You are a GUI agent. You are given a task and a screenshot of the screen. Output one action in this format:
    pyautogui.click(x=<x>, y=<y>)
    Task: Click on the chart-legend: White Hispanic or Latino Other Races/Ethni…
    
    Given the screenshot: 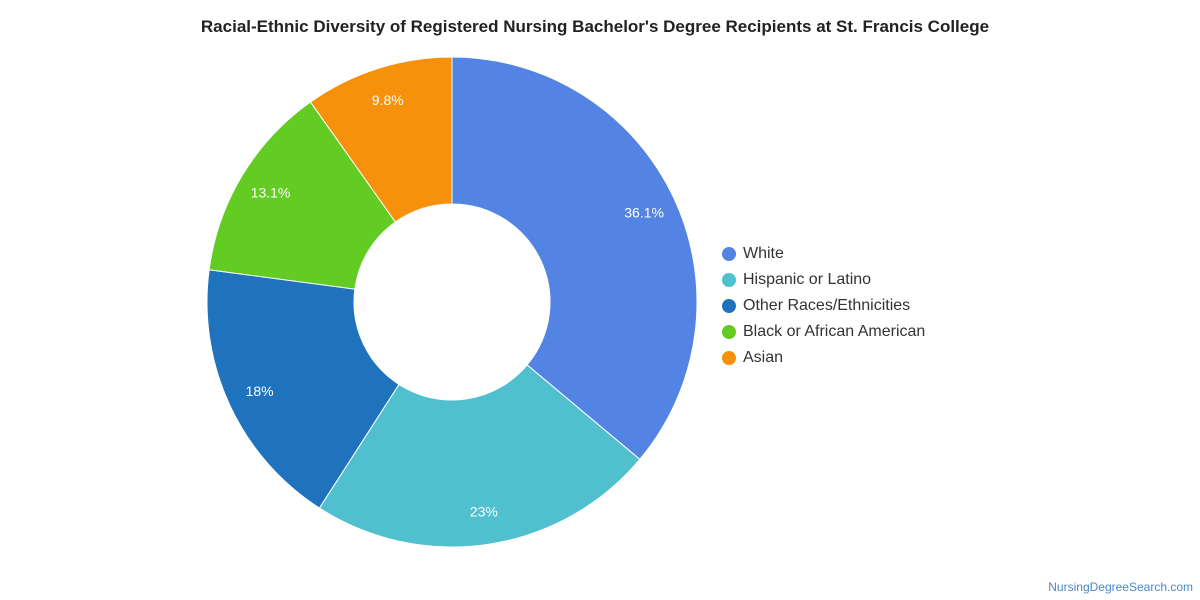 What is the action you would take?
    pyautogui.click(x=823, y=306)
    